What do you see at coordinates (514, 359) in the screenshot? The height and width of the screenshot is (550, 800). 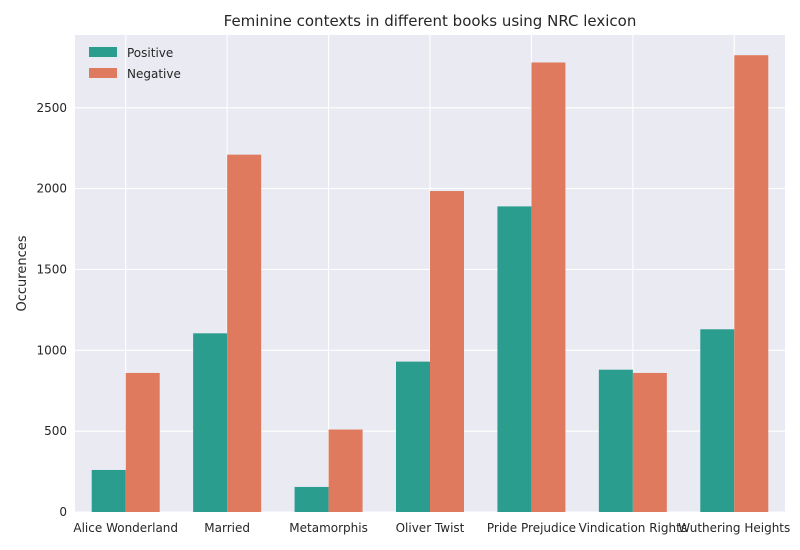 I see `bar-positive-pride-prejudice` at bounding box center [514, 359].